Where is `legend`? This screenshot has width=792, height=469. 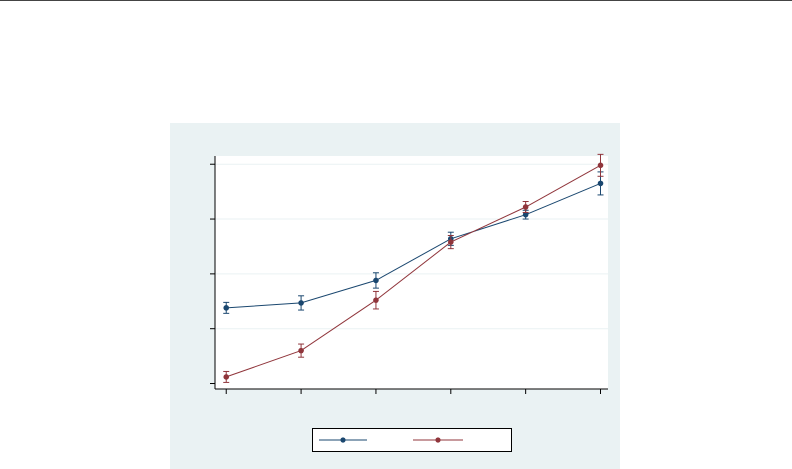 legend is located at coordinates (412, 440).